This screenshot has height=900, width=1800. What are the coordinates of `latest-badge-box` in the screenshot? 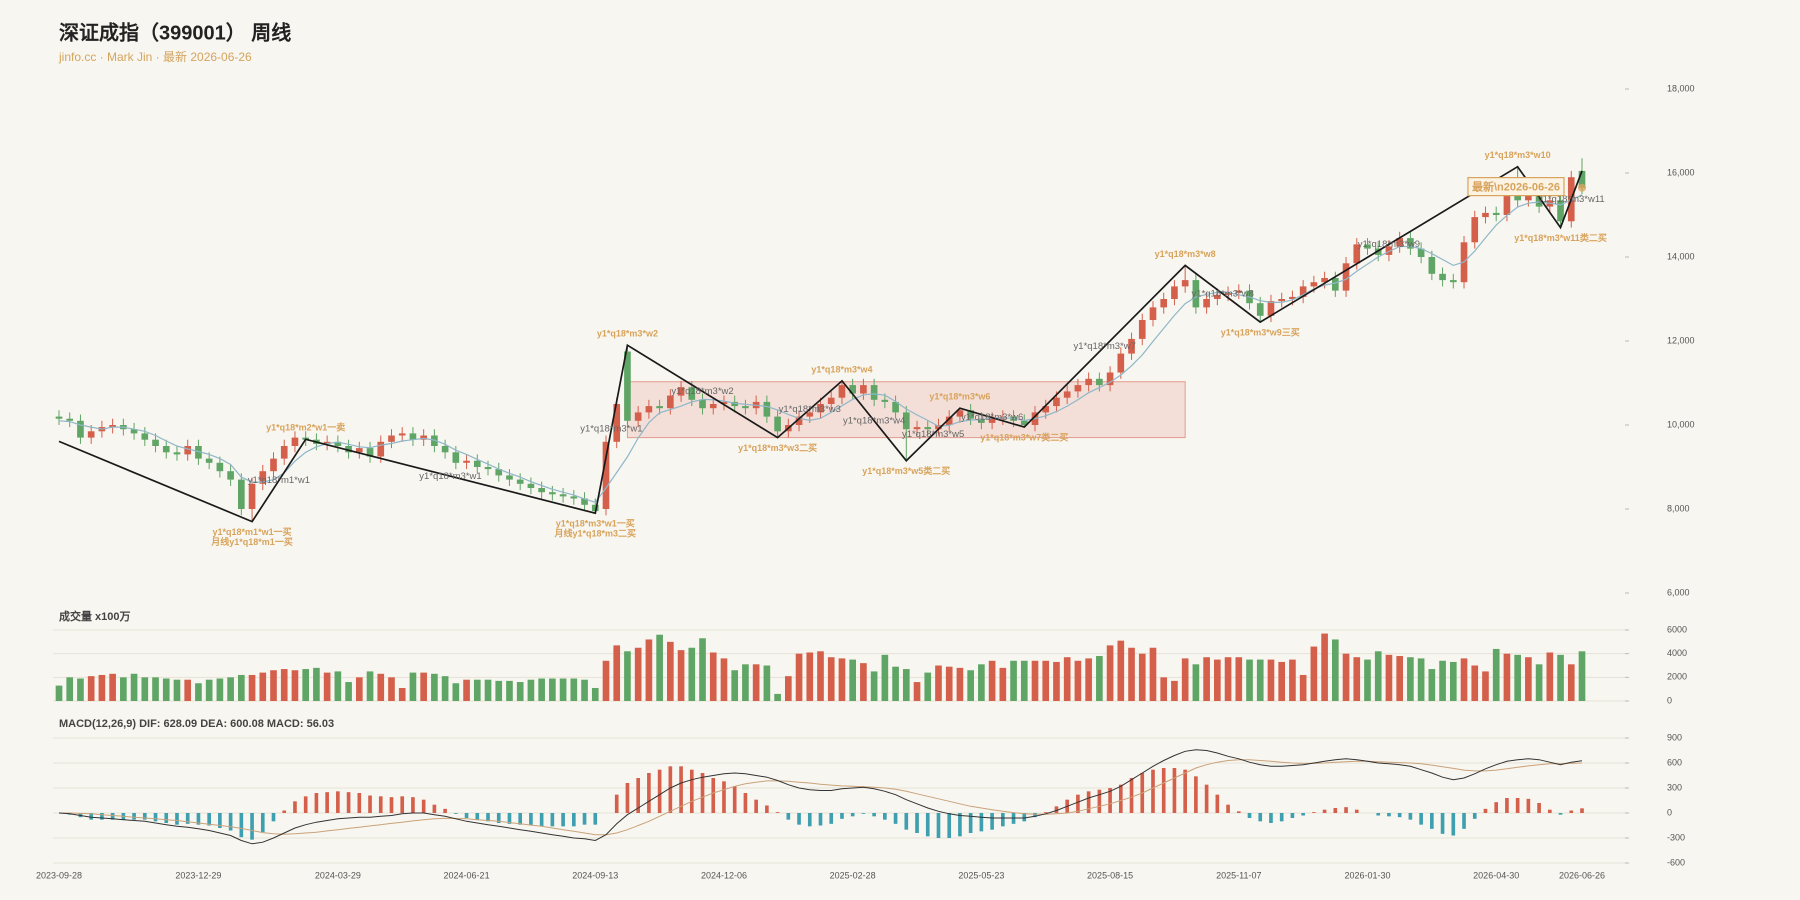 It's located at (1516, 187).